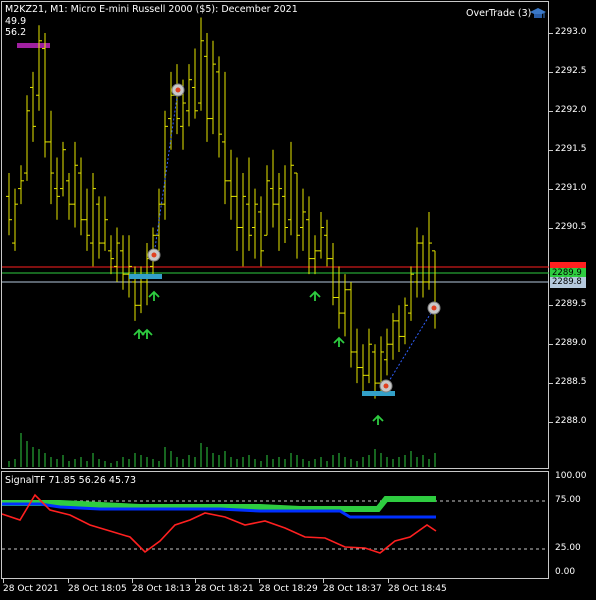  What do you see at coordinates (571, 476) in the screenshot?
I see `indicator-axis-label: 100.00` at bounding box center [571, 476].